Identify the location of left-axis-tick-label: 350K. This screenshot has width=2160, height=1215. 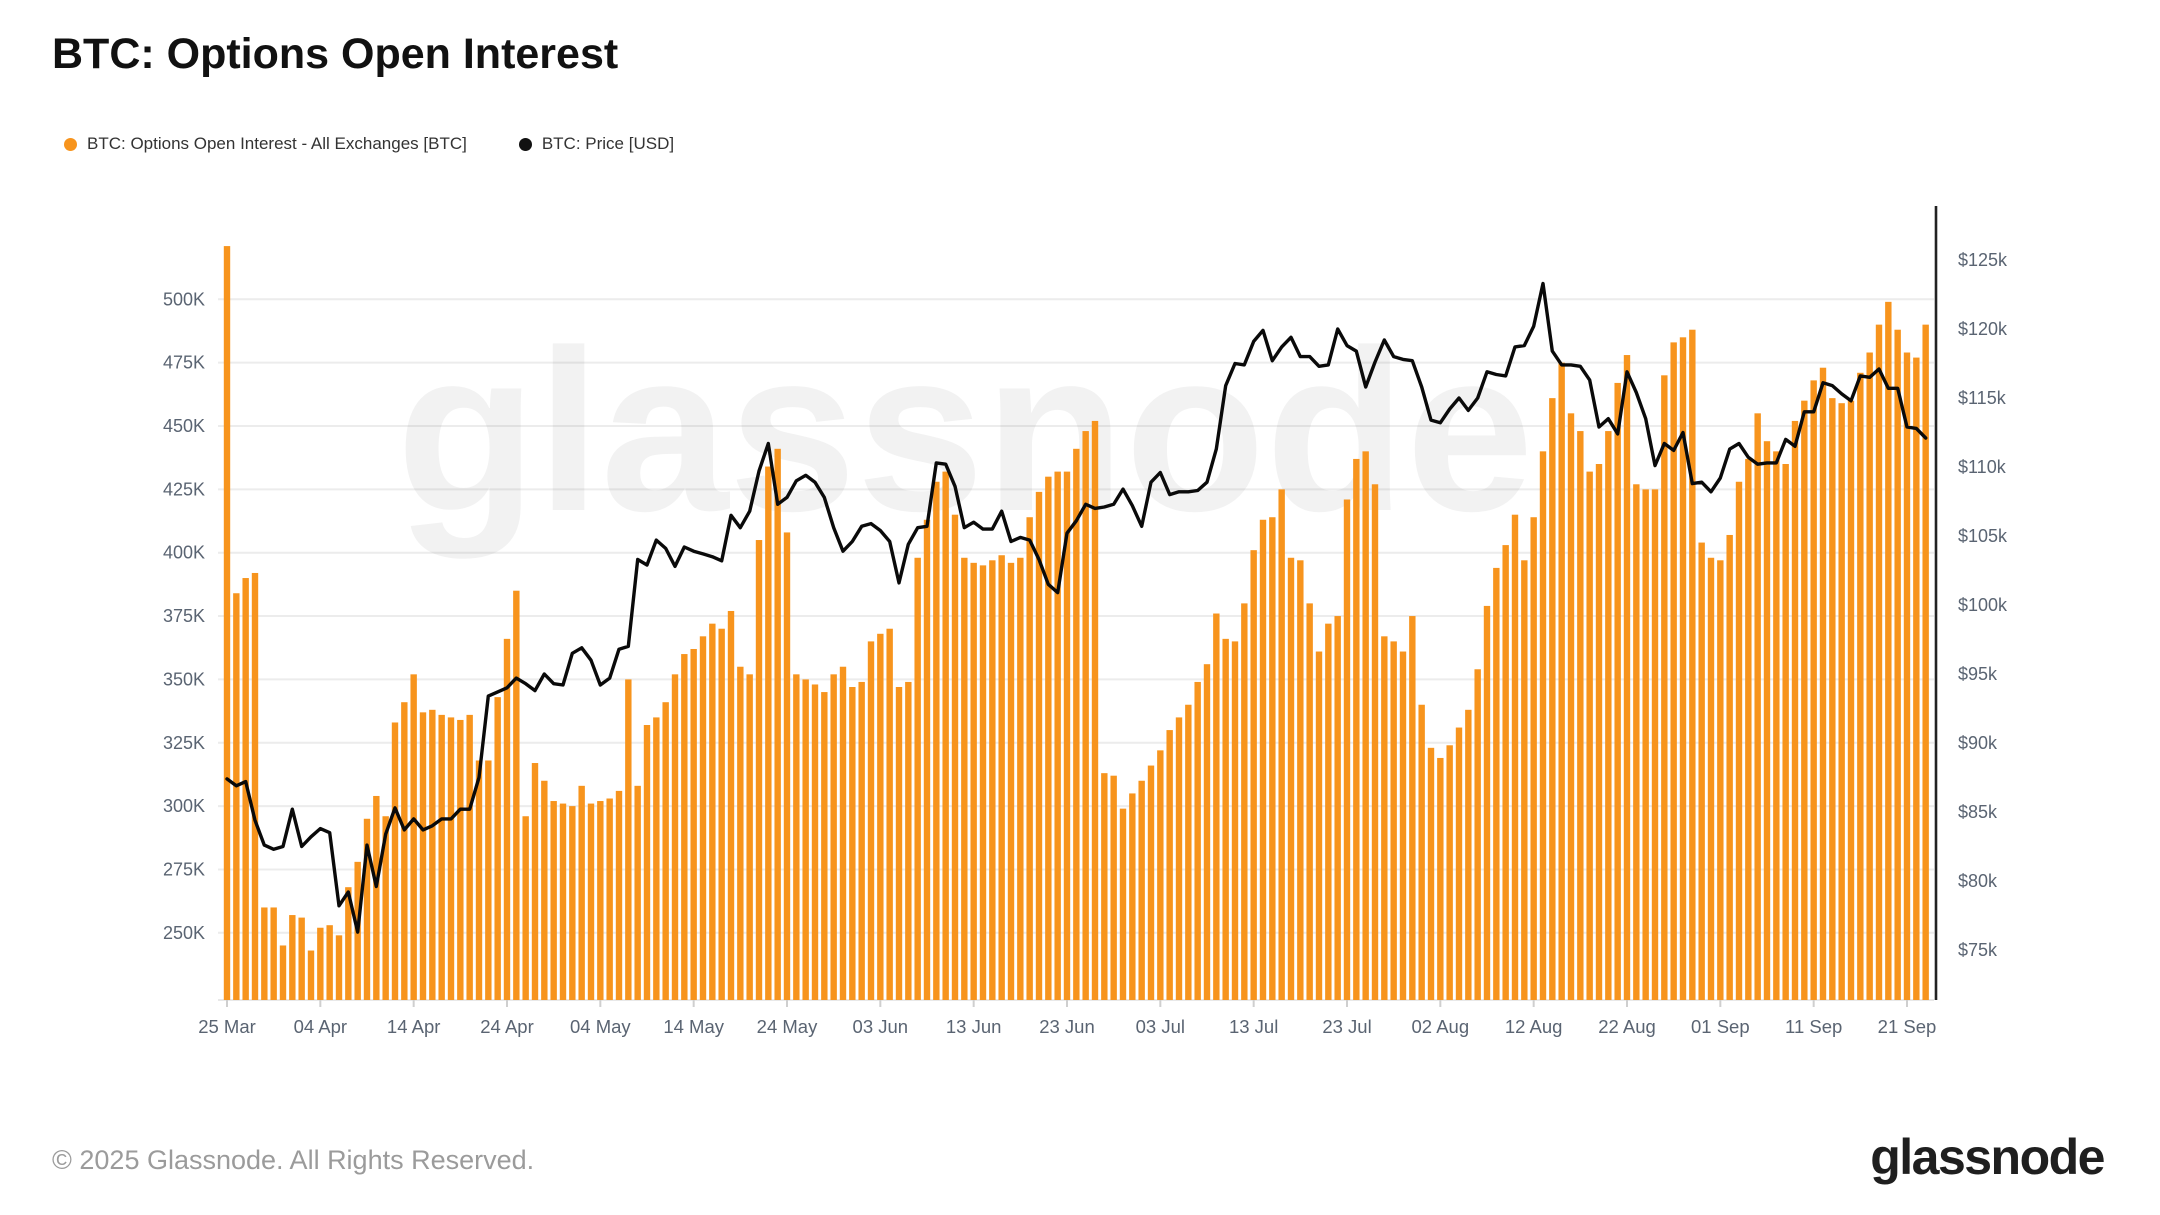
(184, 679).